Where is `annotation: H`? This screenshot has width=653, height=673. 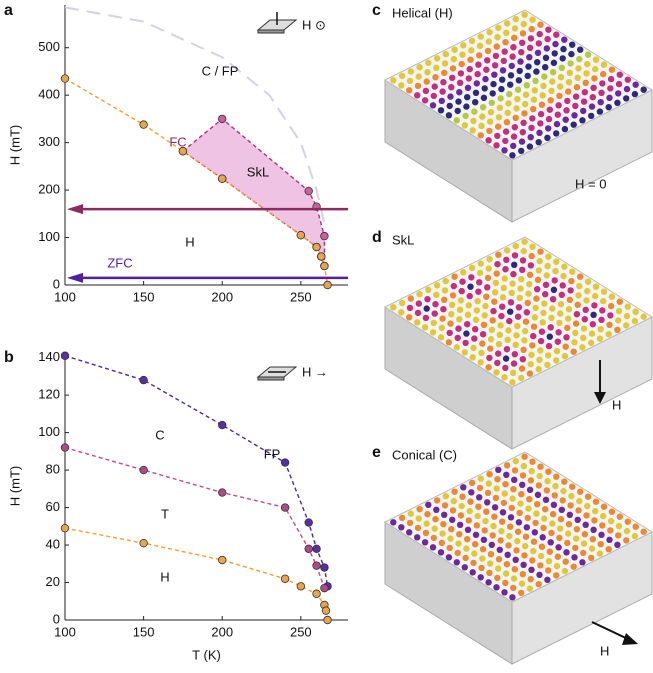
annotation: H is located at coordinates (189, 241).